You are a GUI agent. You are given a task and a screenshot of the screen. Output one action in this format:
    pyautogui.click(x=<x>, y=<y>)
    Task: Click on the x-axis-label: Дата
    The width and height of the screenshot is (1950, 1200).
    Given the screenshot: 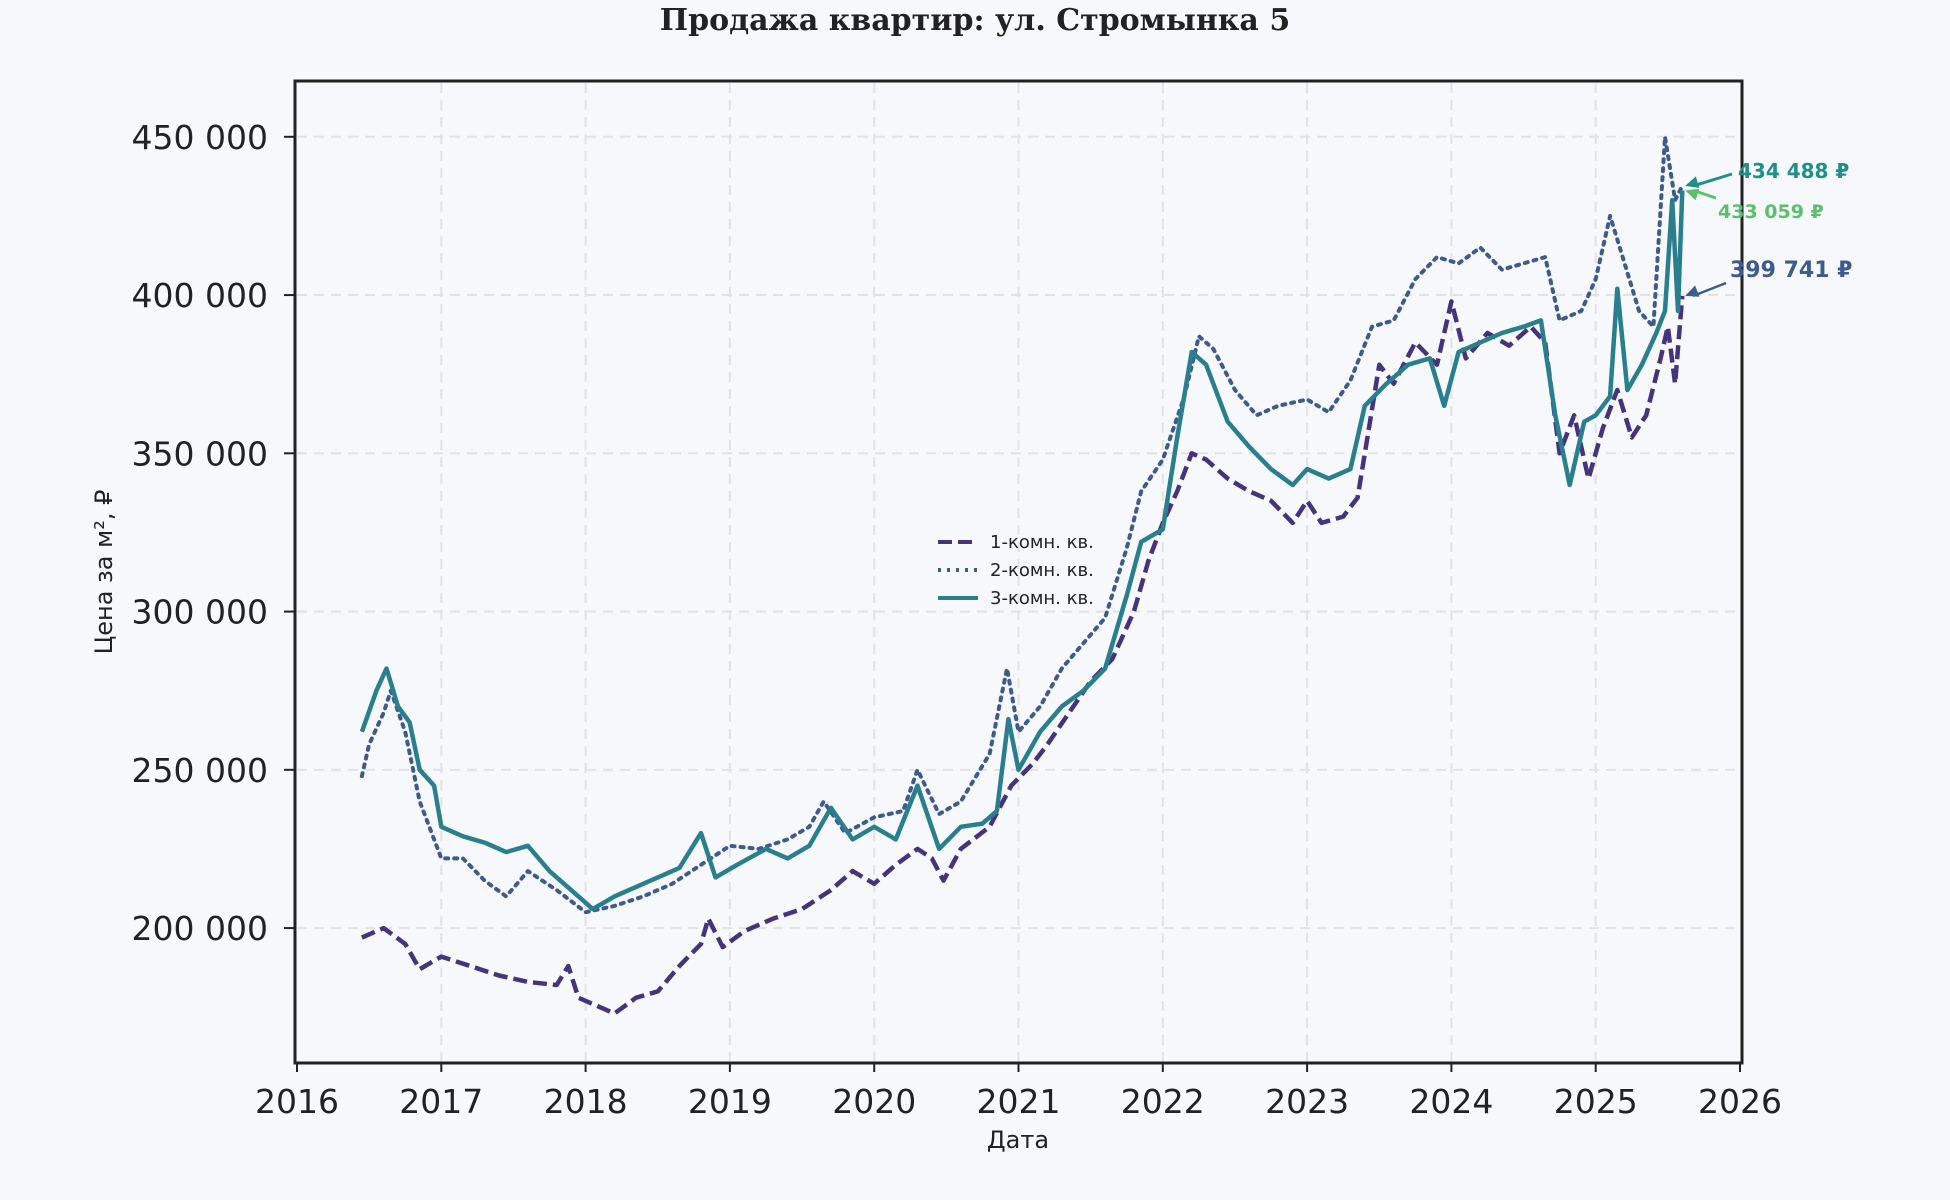 What is the action you would take?
    pyautogui.click(x=1018, y=1140)
    